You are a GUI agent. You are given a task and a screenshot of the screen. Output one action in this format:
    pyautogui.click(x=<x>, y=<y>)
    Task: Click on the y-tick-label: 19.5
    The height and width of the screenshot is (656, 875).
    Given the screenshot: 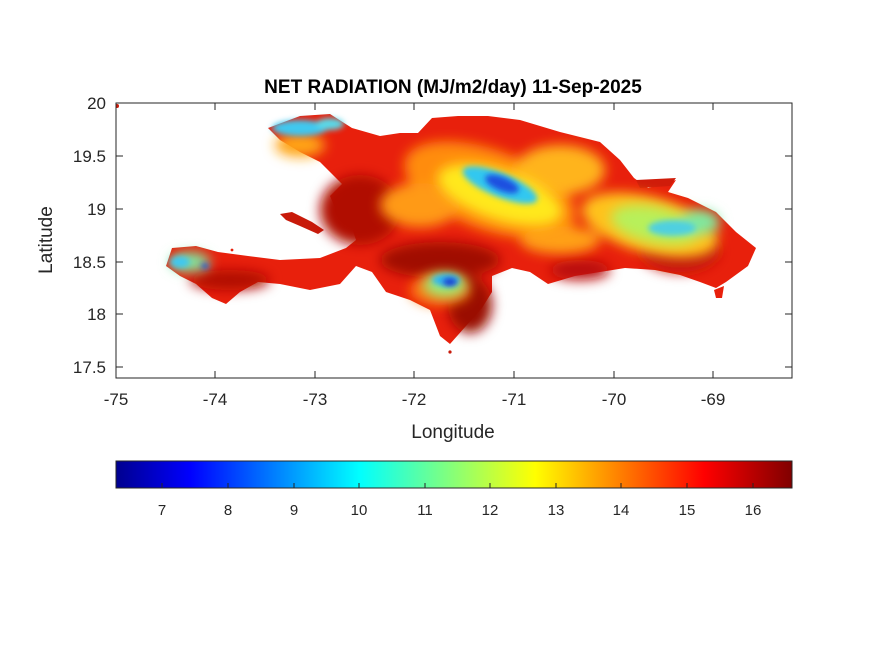 What is the action you would take?
    pyautogui.click(x=89, y=156)
    